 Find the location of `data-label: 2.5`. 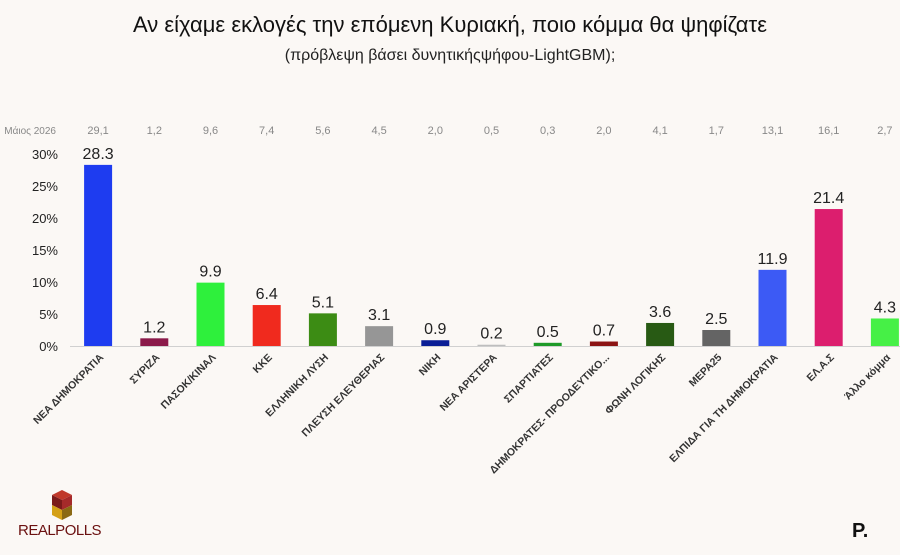

data-label: 2.5 is located at coordinates (716, 319).